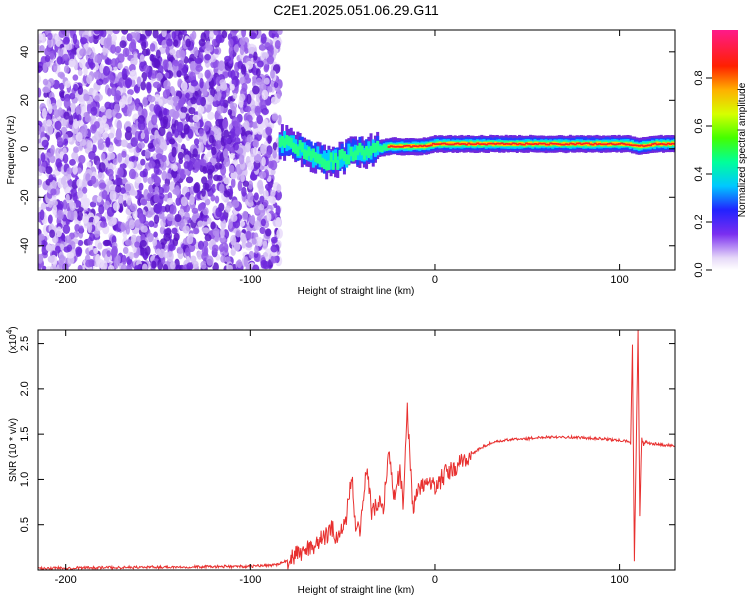 The width and height of the screenshot is (750, 600). I want to click on x-tick-label: 0, so click(435, 280).